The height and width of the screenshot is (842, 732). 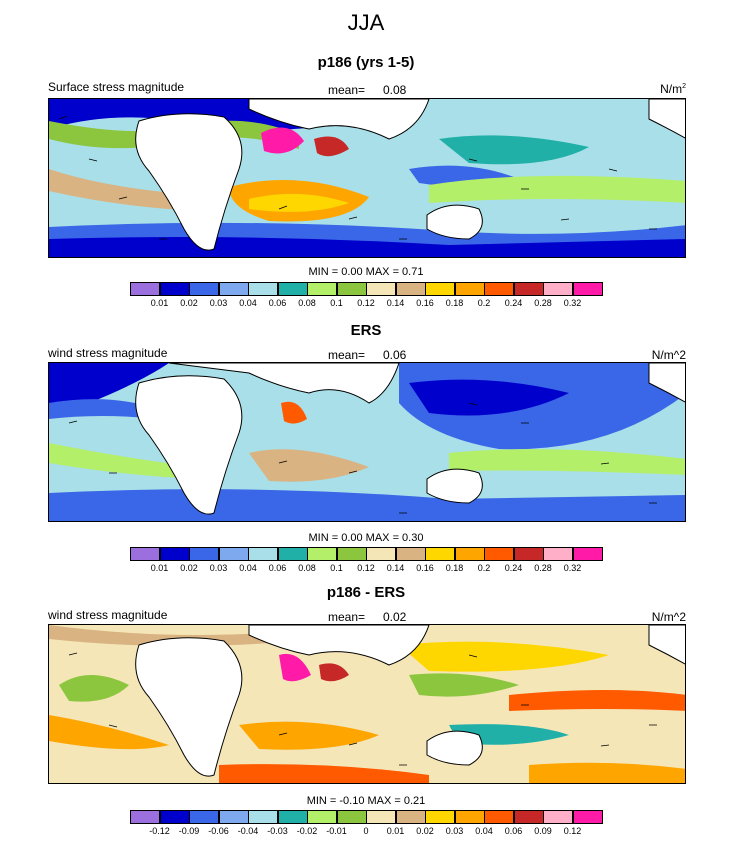 I want to click on panel-2-units: N/m^2, so click(x=668, y=355).